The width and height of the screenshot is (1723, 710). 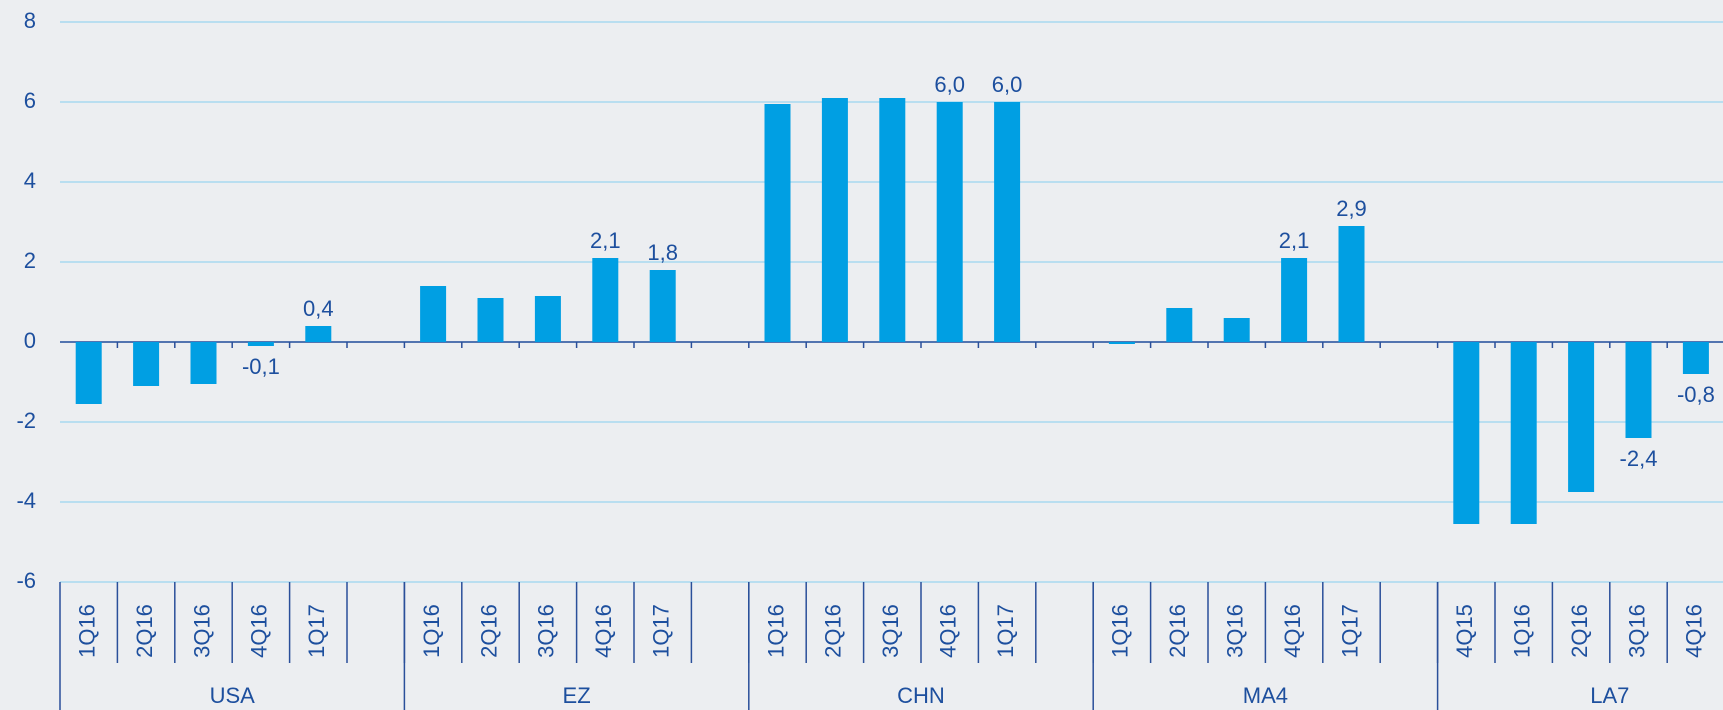 I want to click on x-tick-label: 4Q15, so click(x=1464, y=631).